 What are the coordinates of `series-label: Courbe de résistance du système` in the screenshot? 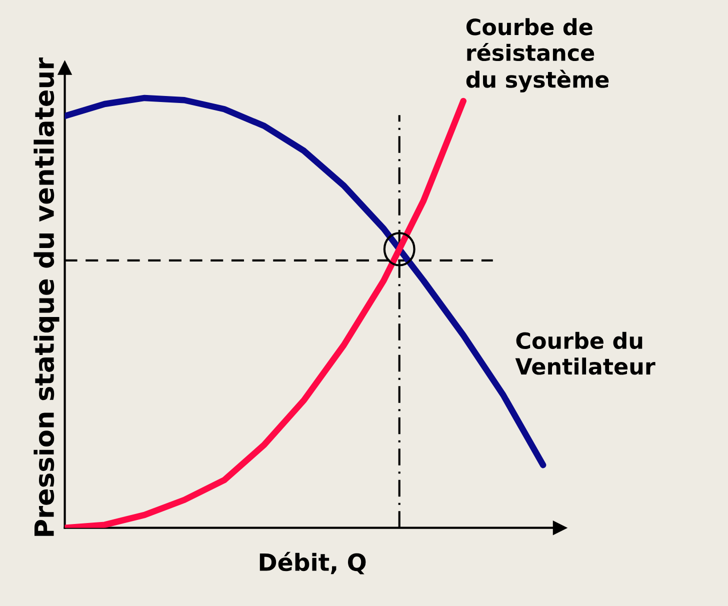 It's located at (537, 55).